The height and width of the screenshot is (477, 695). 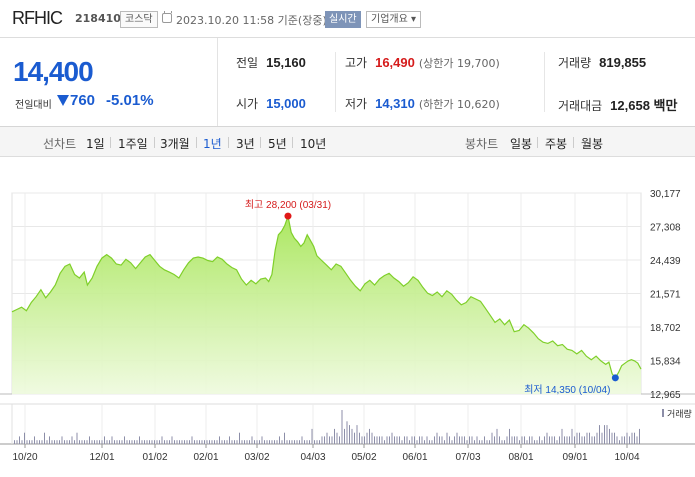 I want to click on chart-period-toolbar: 선차트 1일 1주일 3개월 1년 3년 5년 10년 봉차트 일봉 주봉 월봉, so click(x=347, y=142).